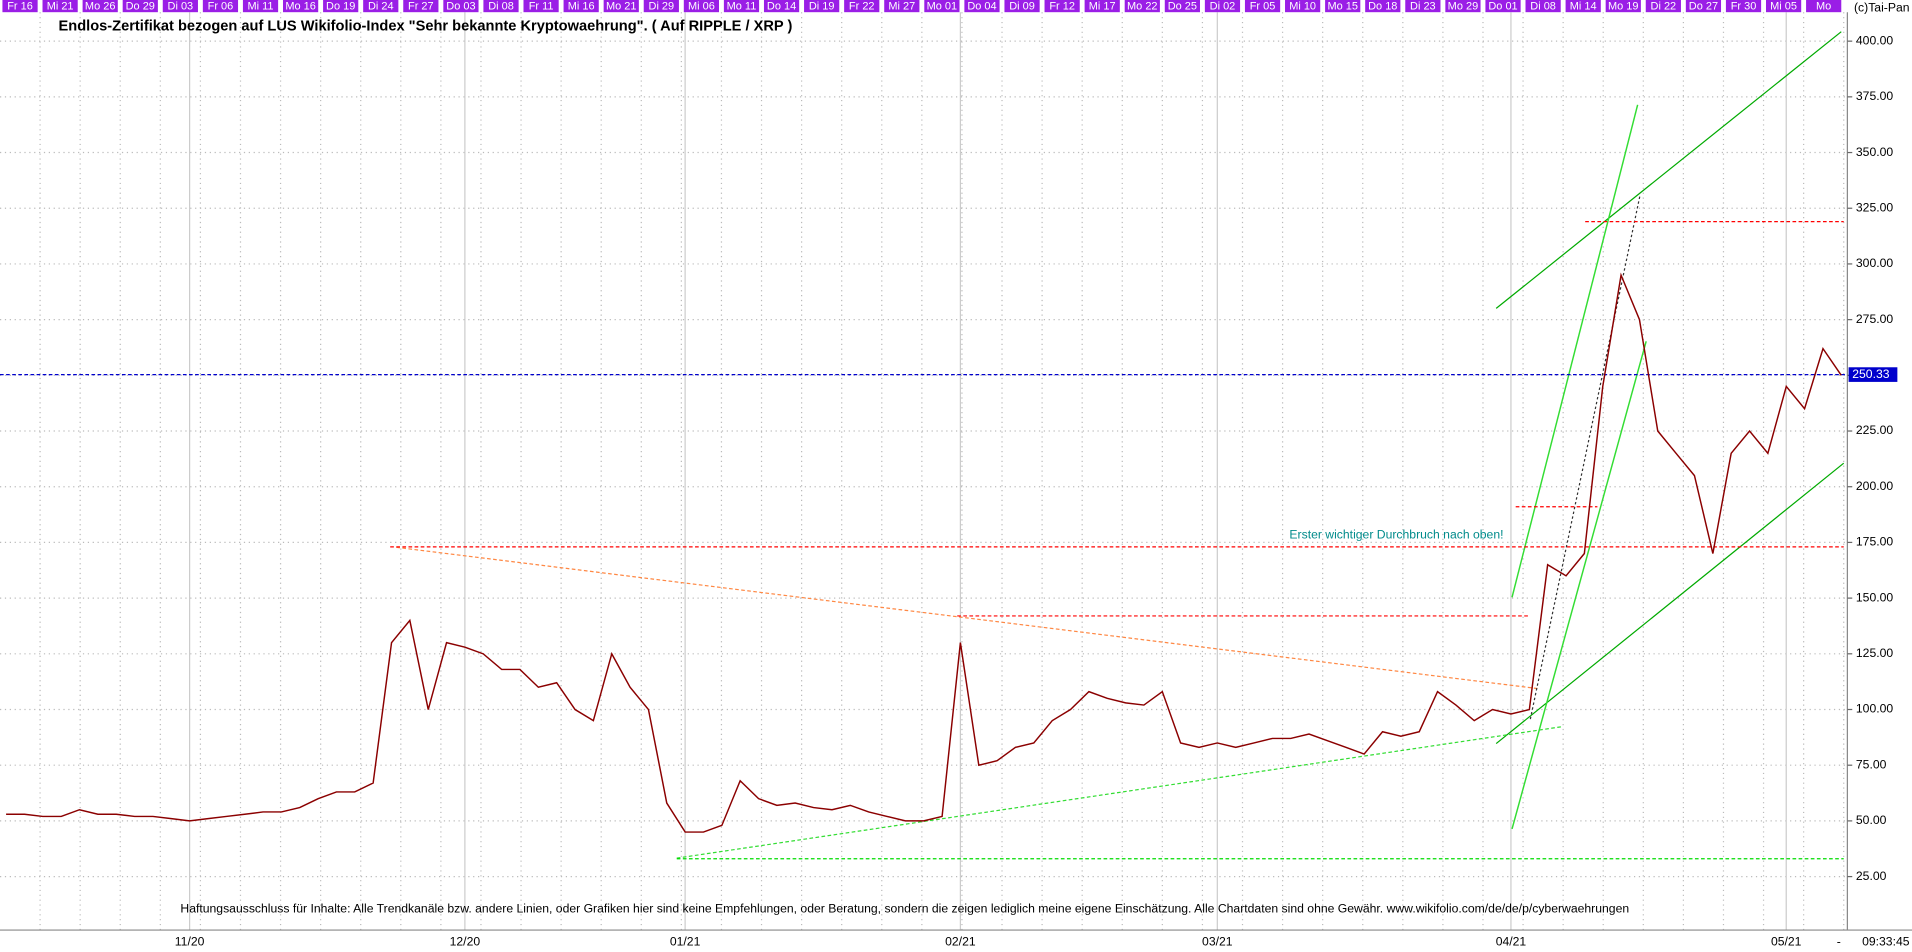 The height and width of the screenshot is (952, 1912). I want to click on day-label: Fr 11, so click(541, 7).